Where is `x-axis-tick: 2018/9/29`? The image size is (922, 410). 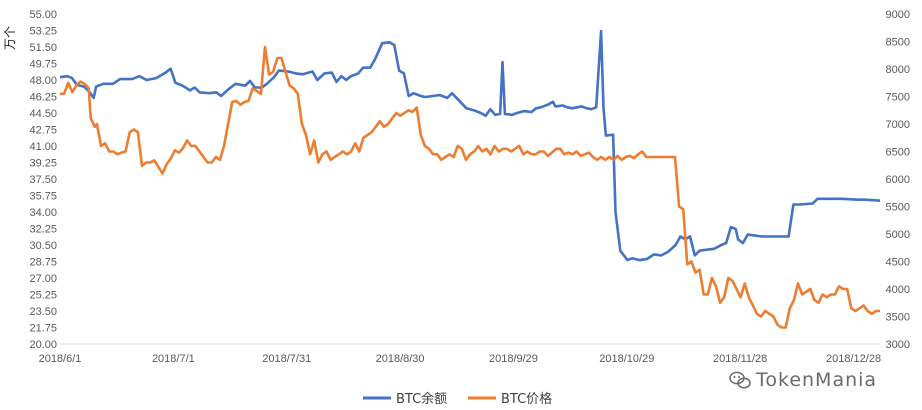
x-axis-tick: 2018/9/29 is located at coordinates (513, 359).